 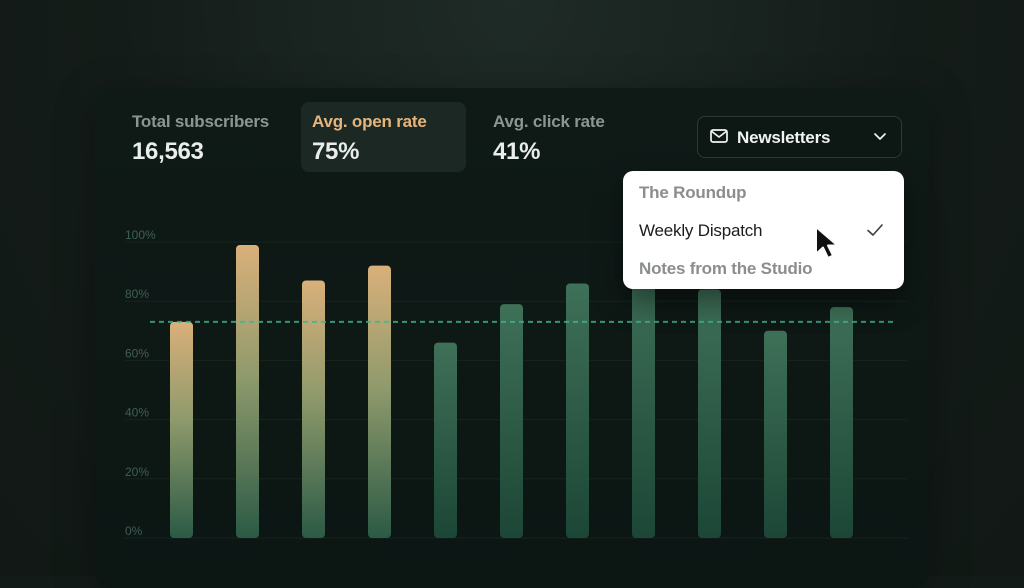 What do you see at coordinates (212, 137) in the screenshot?
I see `stat-total-subscribers: Total subscribers 16,563` at bounding box center [212, 137].